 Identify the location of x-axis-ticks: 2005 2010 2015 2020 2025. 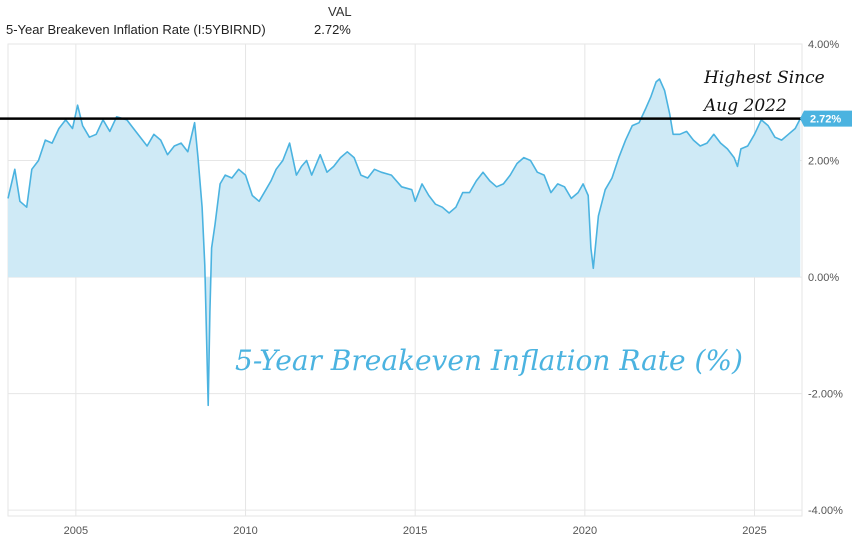
(415, 531).